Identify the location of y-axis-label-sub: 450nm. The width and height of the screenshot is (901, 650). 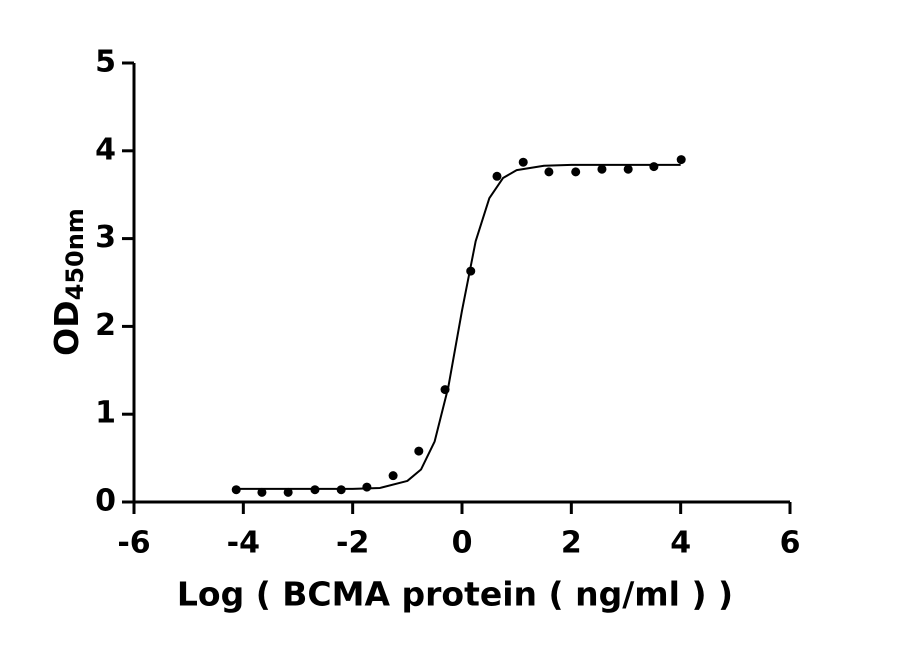
(75, 254).